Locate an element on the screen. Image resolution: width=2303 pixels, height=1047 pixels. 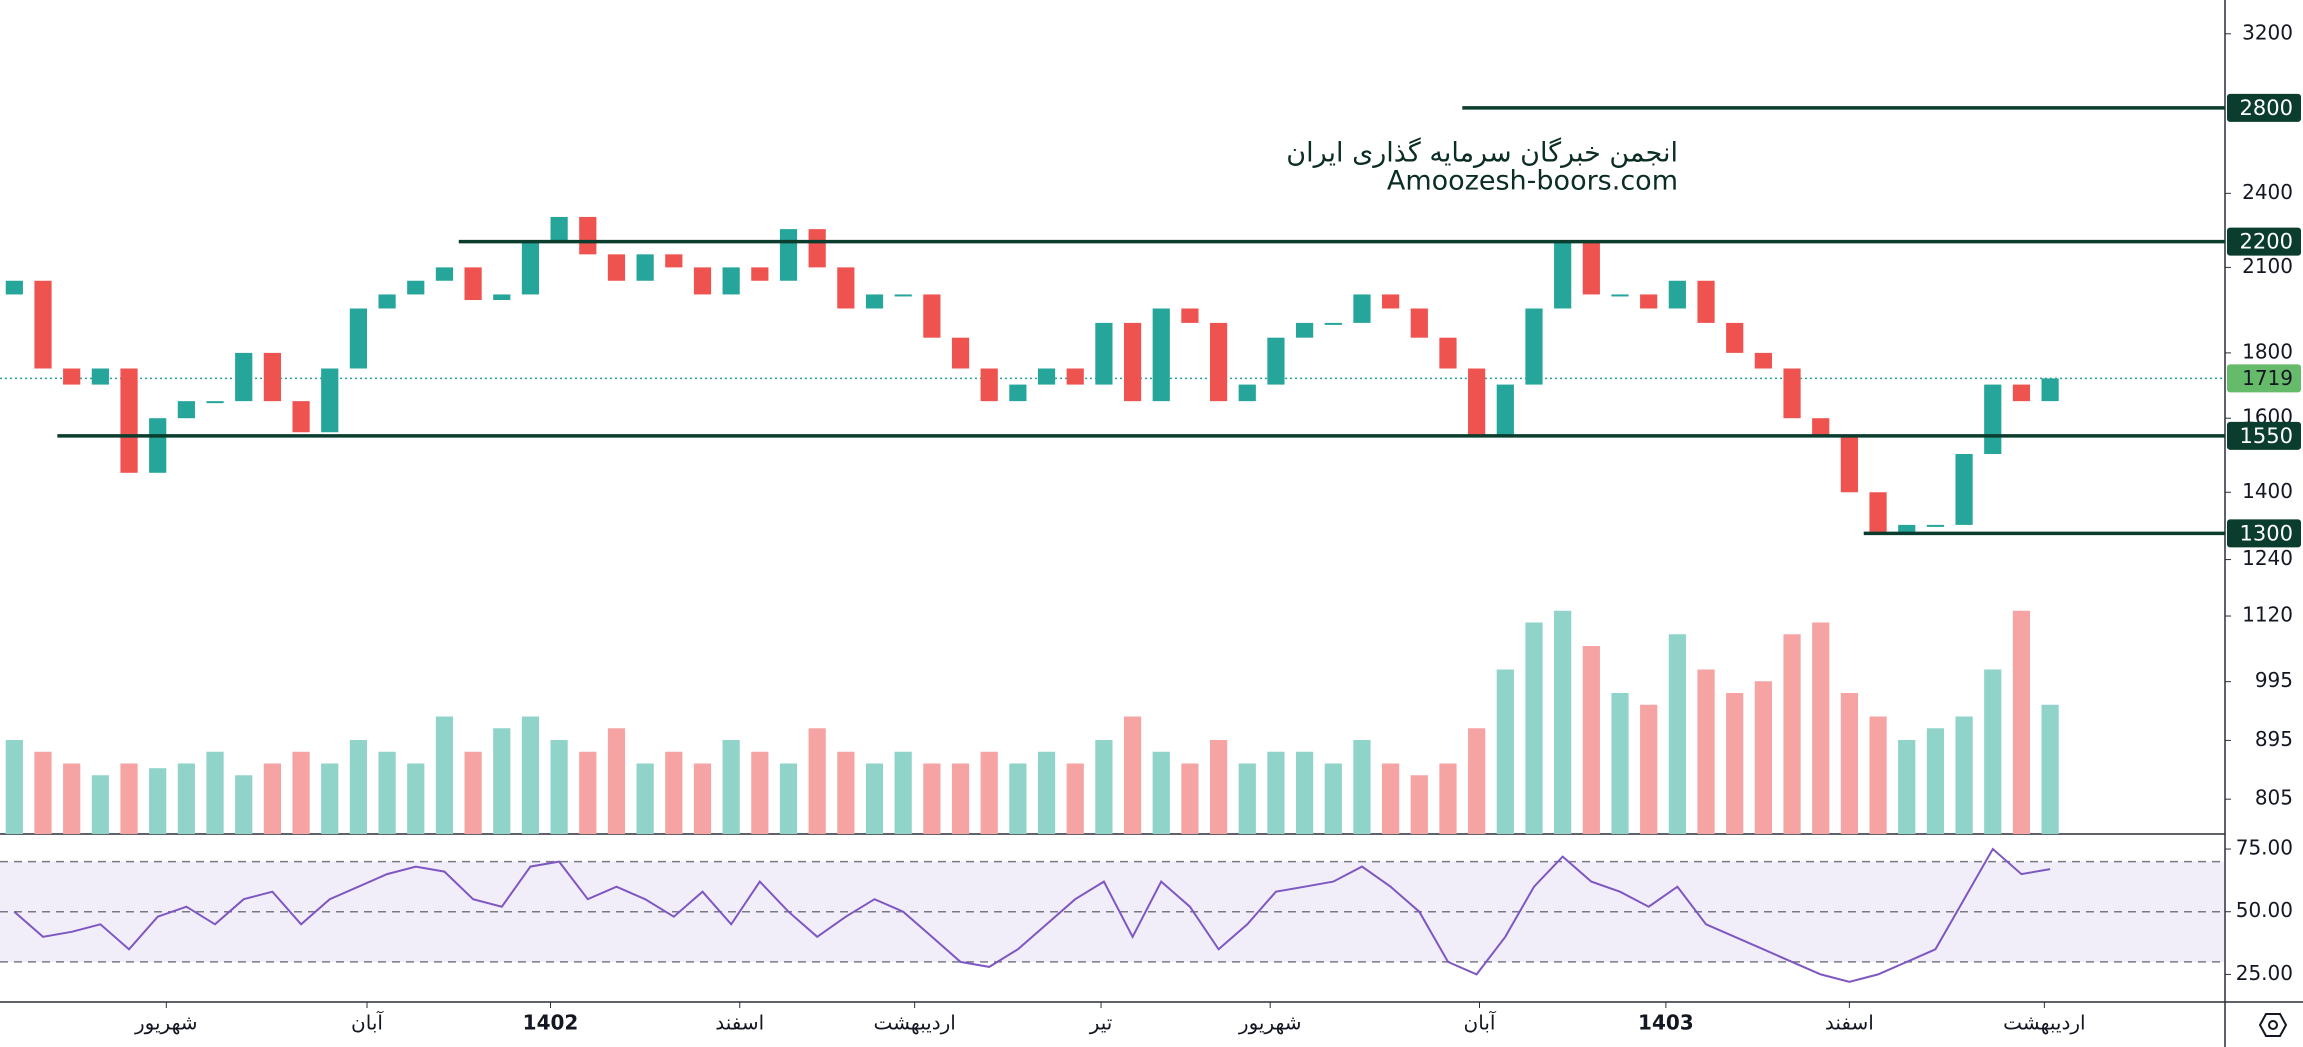
last-price-box is located at coordinates (2264, 378).